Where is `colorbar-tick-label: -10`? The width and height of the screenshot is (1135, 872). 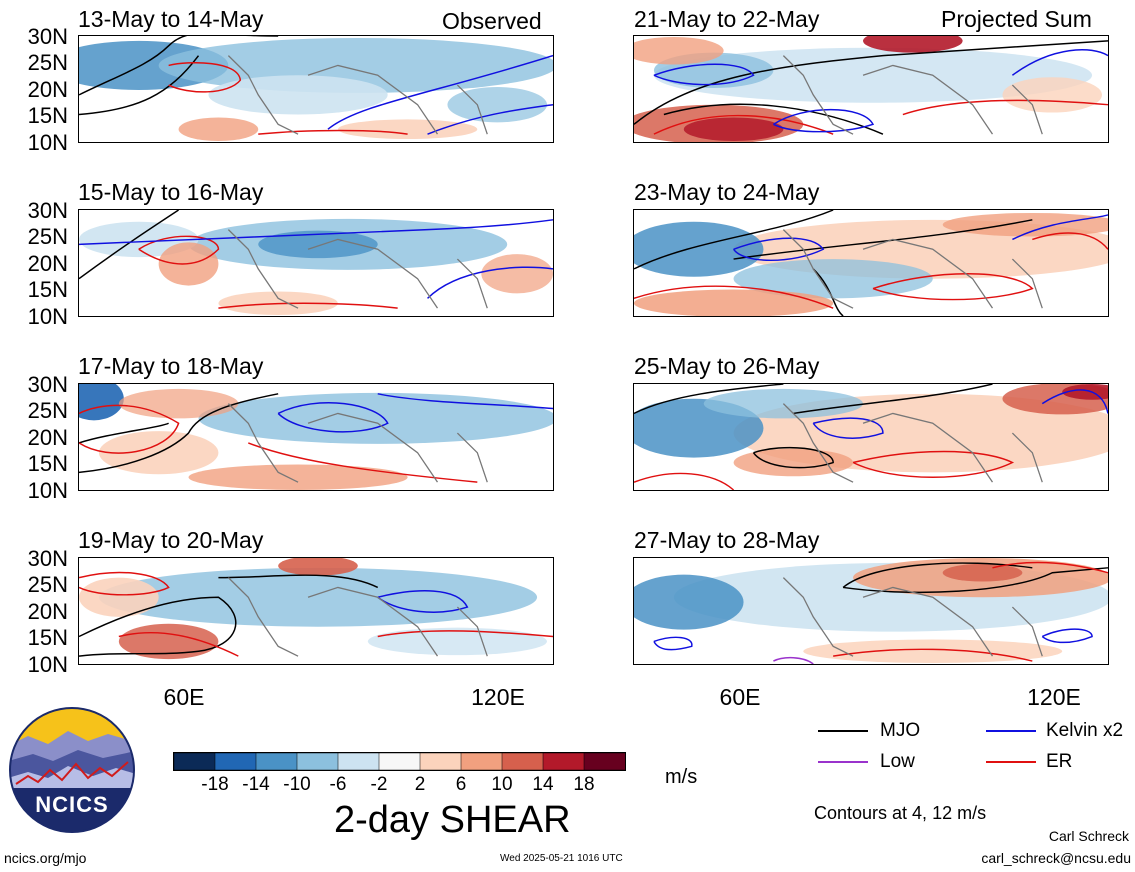 colorbar-tick-label: -10 is located at coordinates (297, 784).